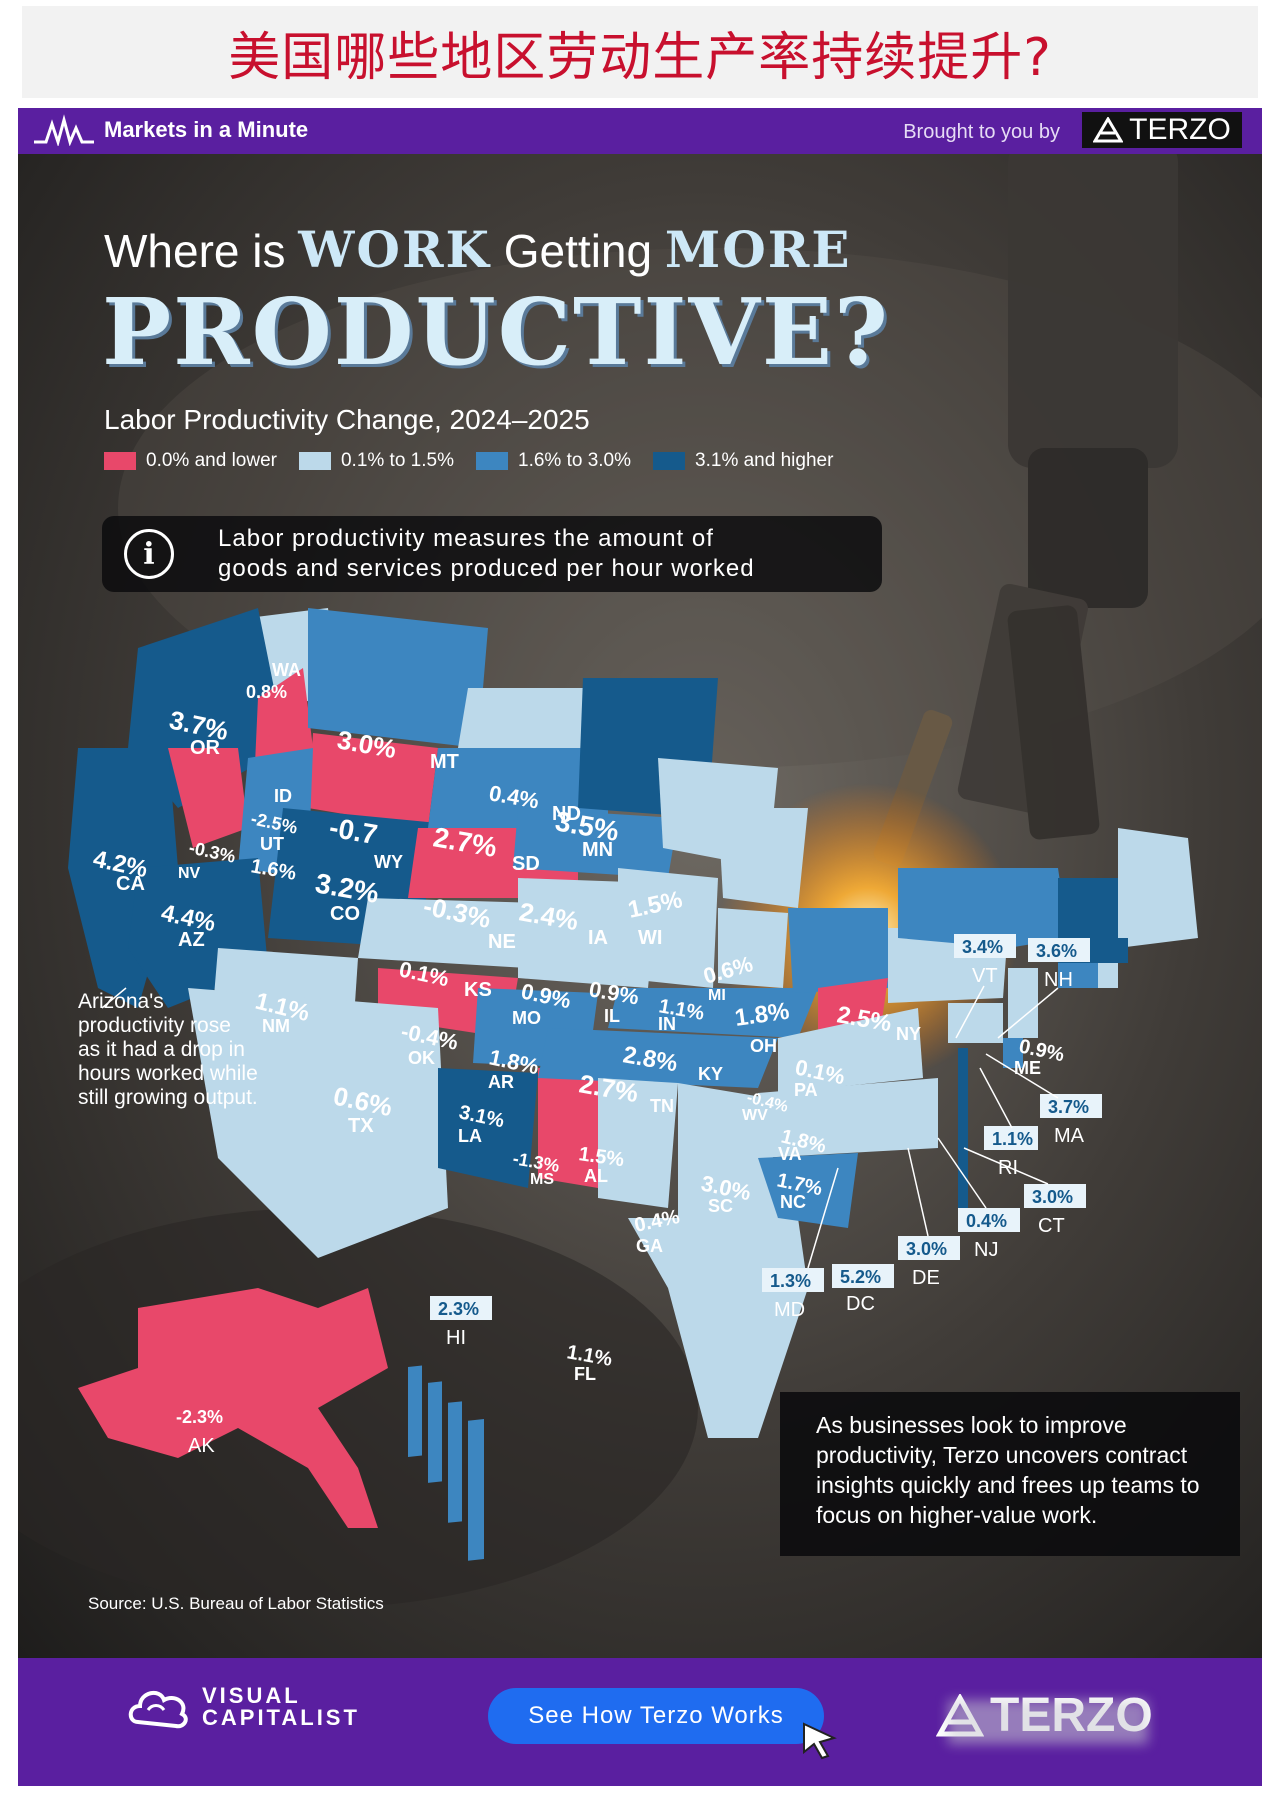  What do you see at coordinates (446, 1463) in the screenshot?
I see `state-hi` at bounding box center [446, 1463].